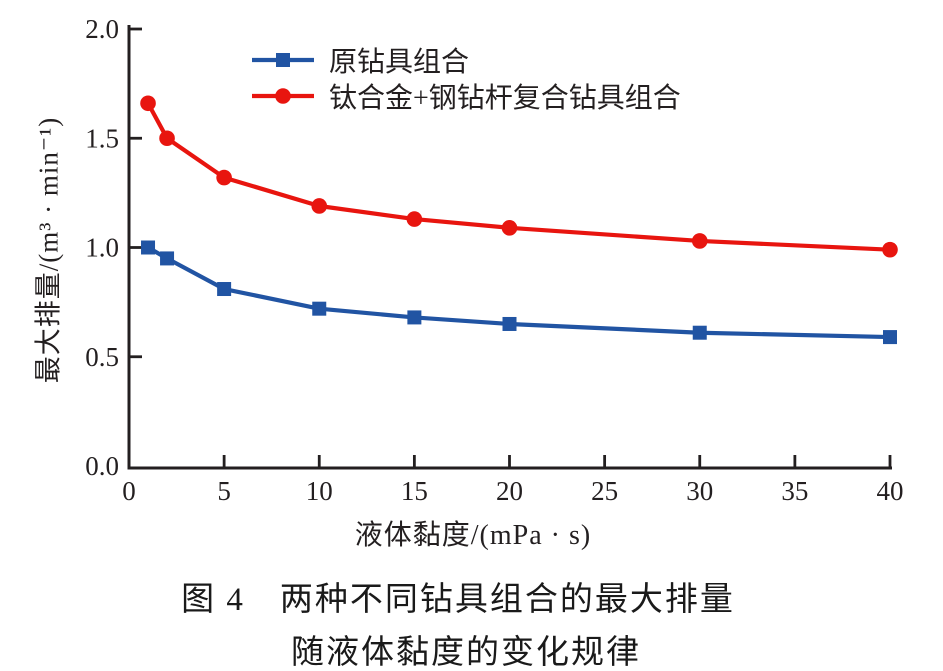 The image size is (943, 671). What do you see at coordinates (466, 653) in the screenshot?
I see `figure-caption-line-2: 随液体黏度的变化规律` at bounding box center [466, 653].